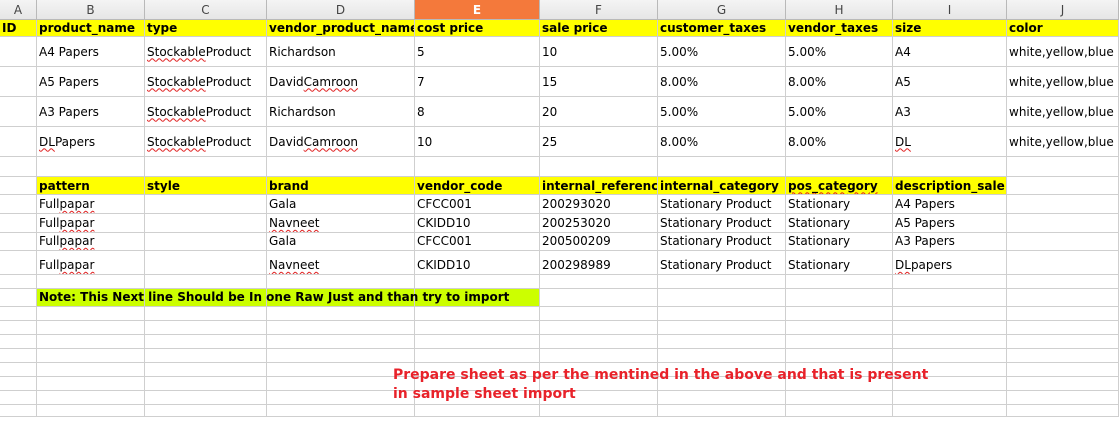 This screenshot has height=440, width=1119. What do you see at coordinates (599, 241) in the screenshot?
I see `cell-f: 200500209` at bounding box center [599, 241].